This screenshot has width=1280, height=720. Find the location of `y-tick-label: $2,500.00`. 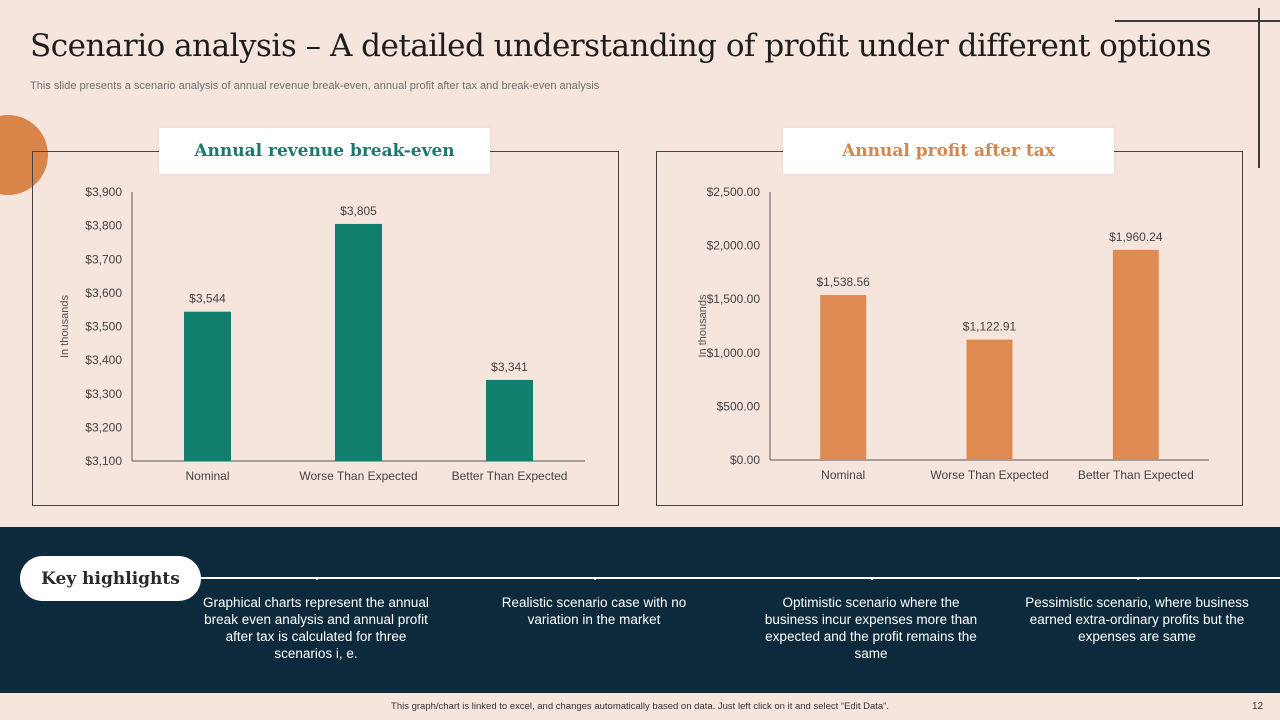

y-tick-label: $2,500.00 is located at coordinates (734, 192).